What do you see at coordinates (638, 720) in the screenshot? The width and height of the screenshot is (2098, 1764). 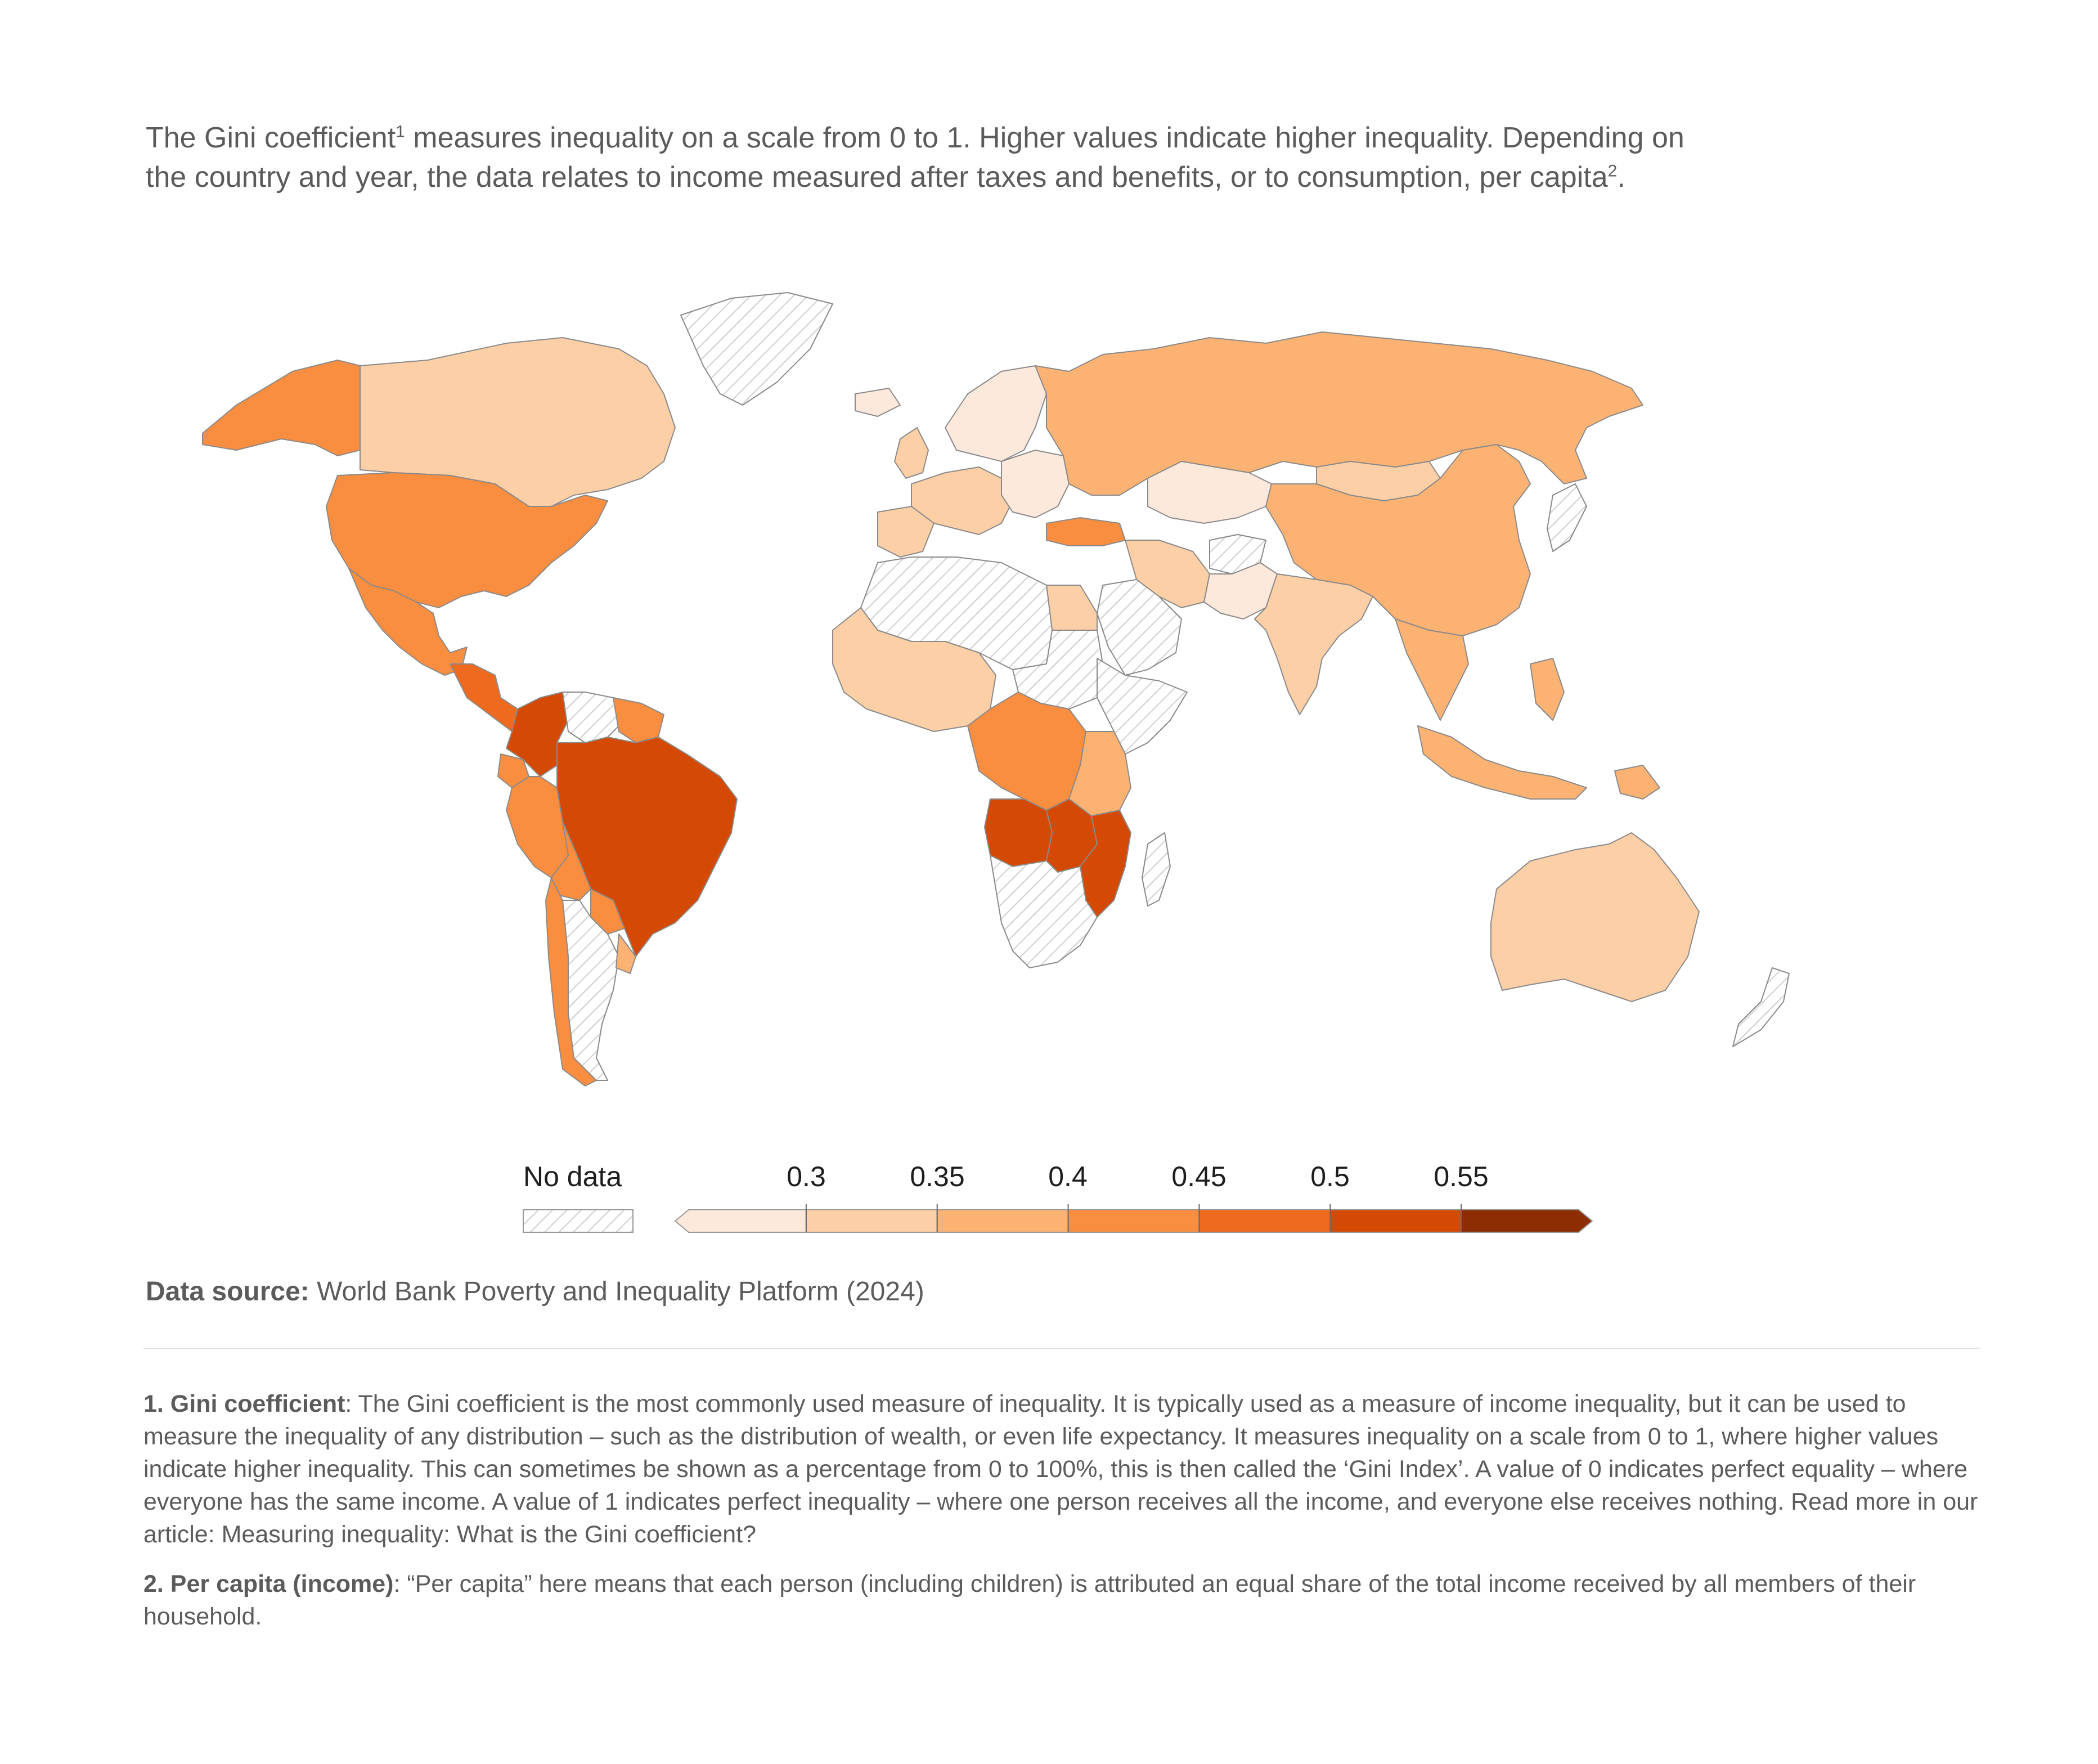 I see `country-guianas: Guianas` at bounding box center [638, 720].